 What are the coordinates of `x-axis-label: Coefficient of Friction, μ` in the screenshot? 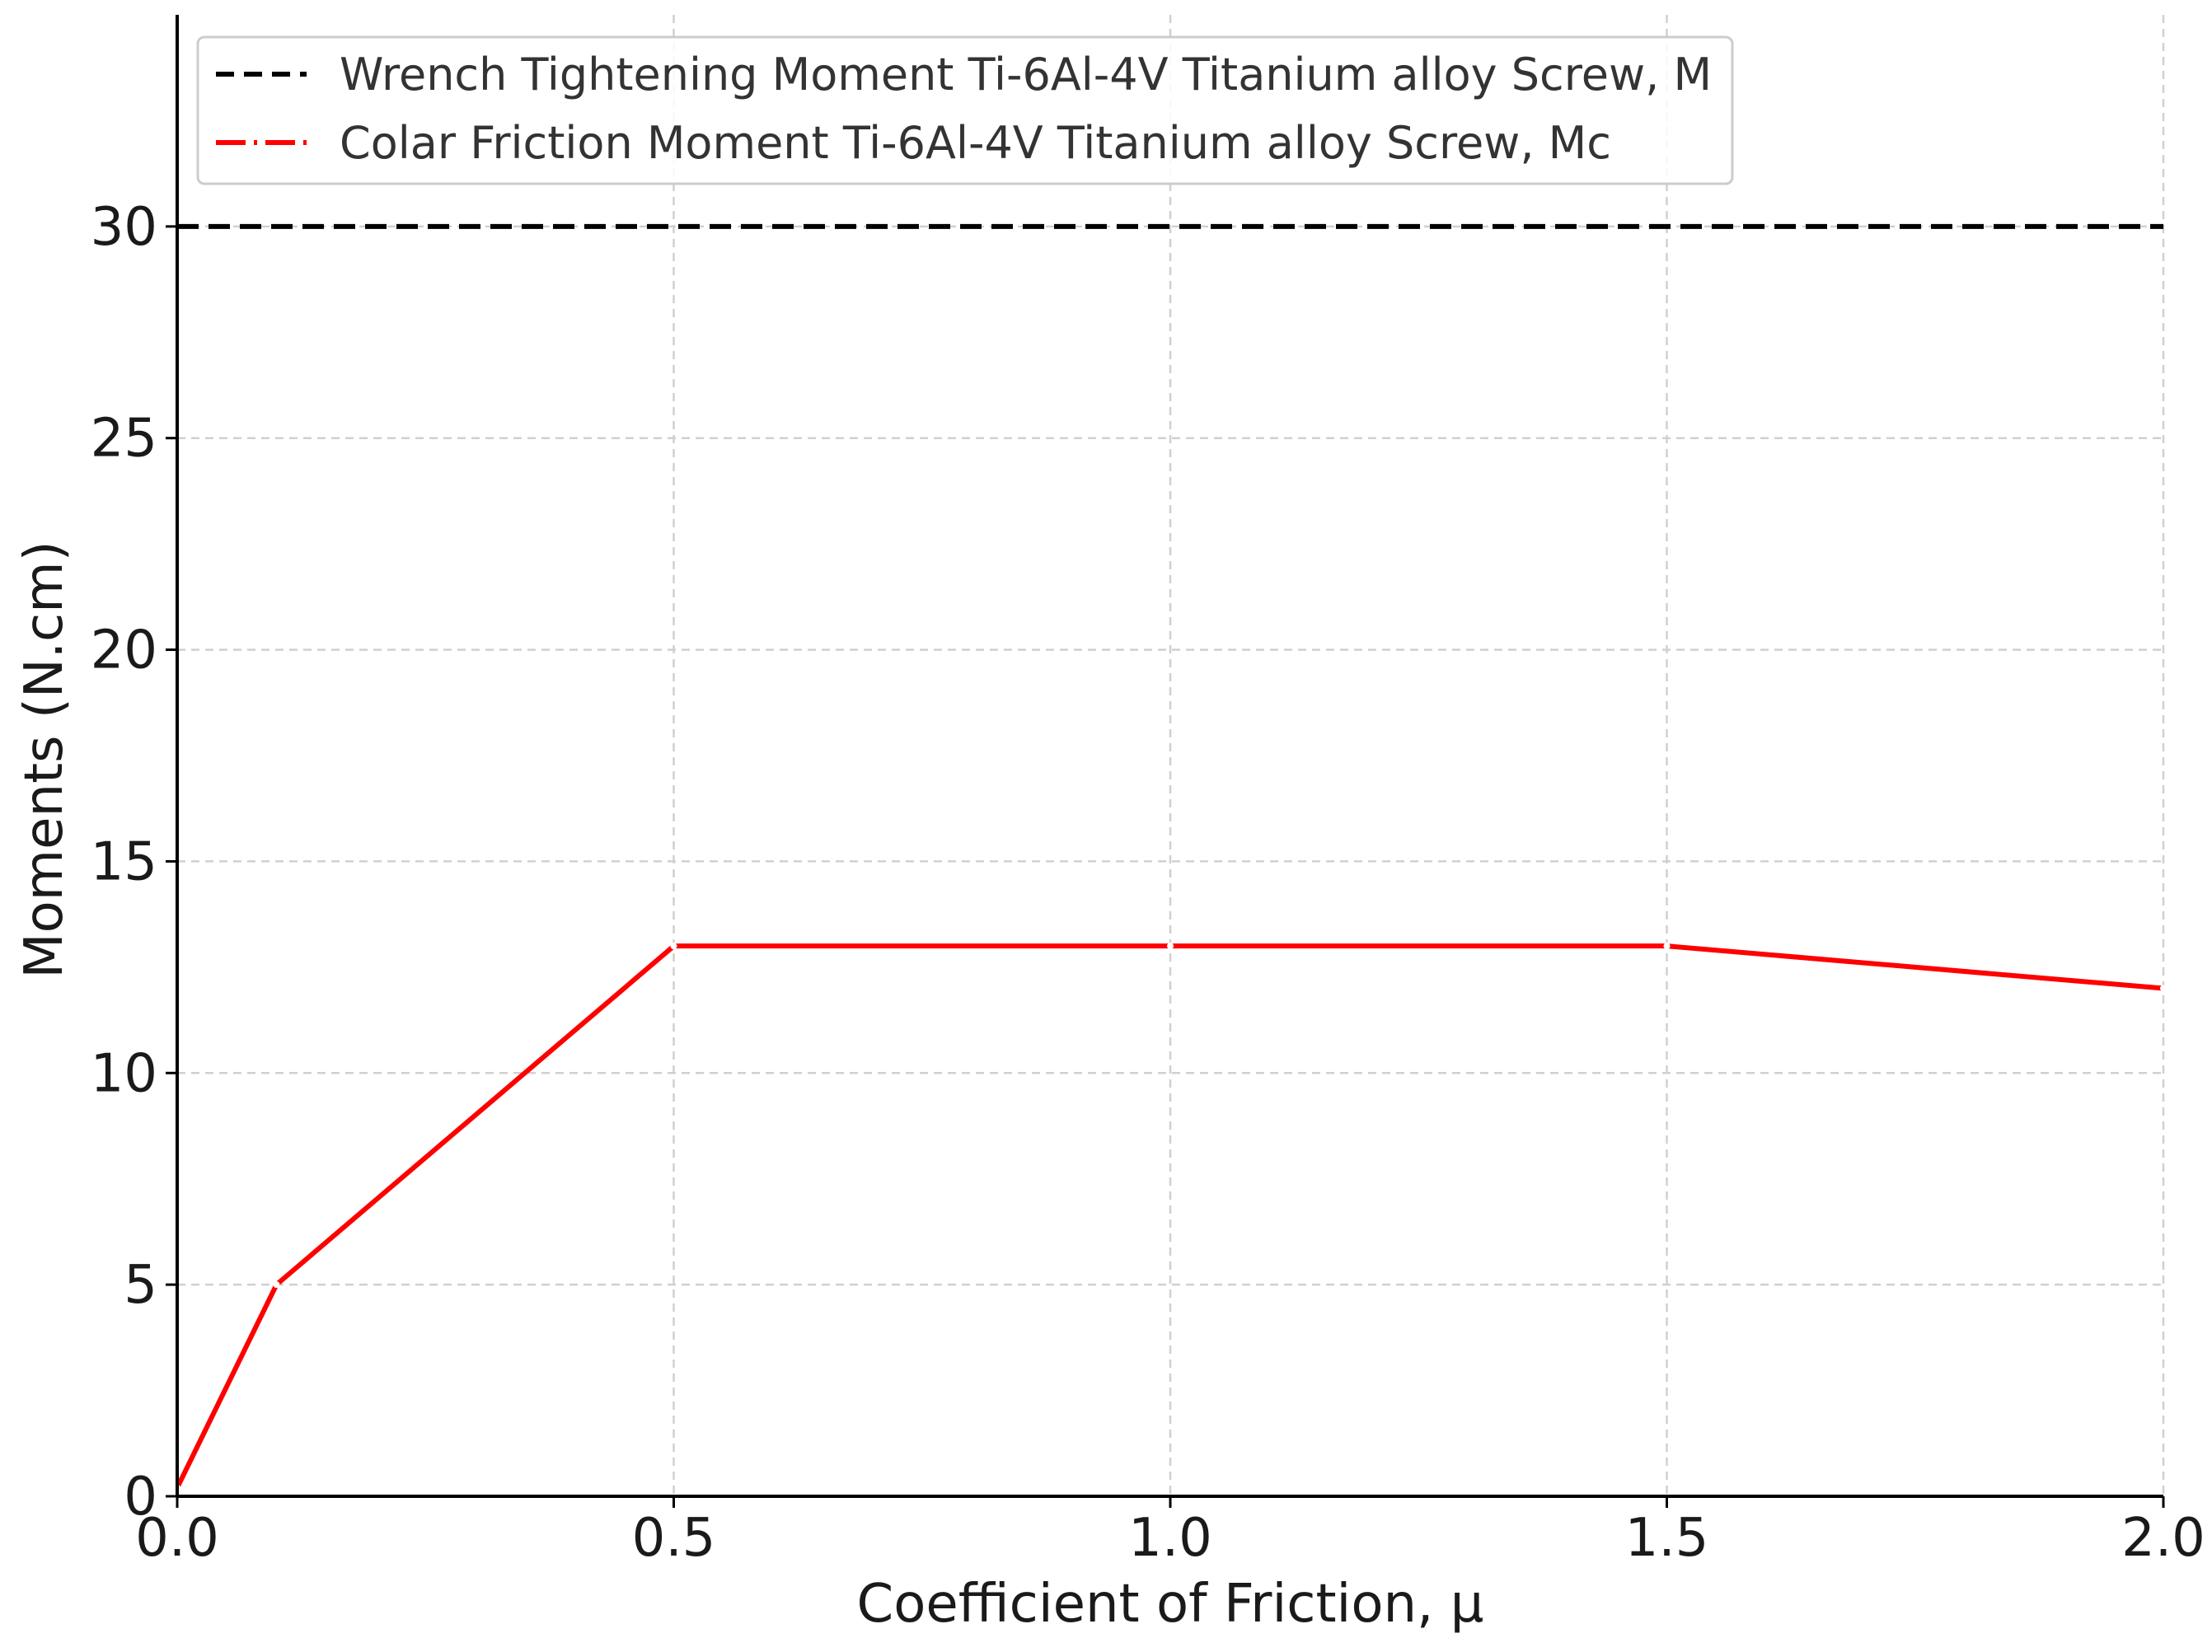 It's located at (1170, 1605).